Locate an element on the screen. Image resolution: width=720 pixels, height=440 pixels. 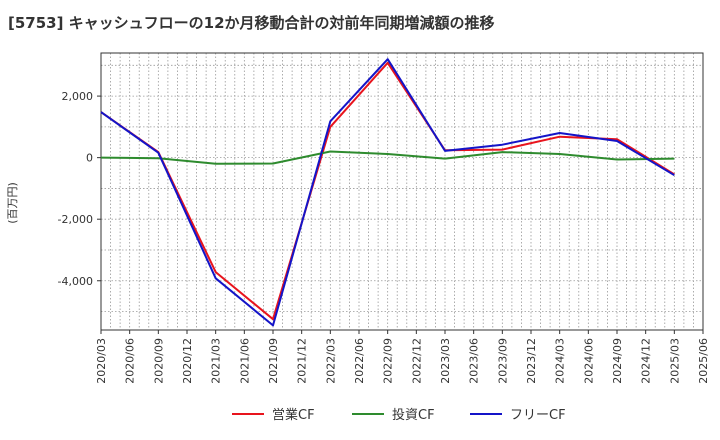
x-tick-label: 2022/12 is located at coordinates (416, 361).